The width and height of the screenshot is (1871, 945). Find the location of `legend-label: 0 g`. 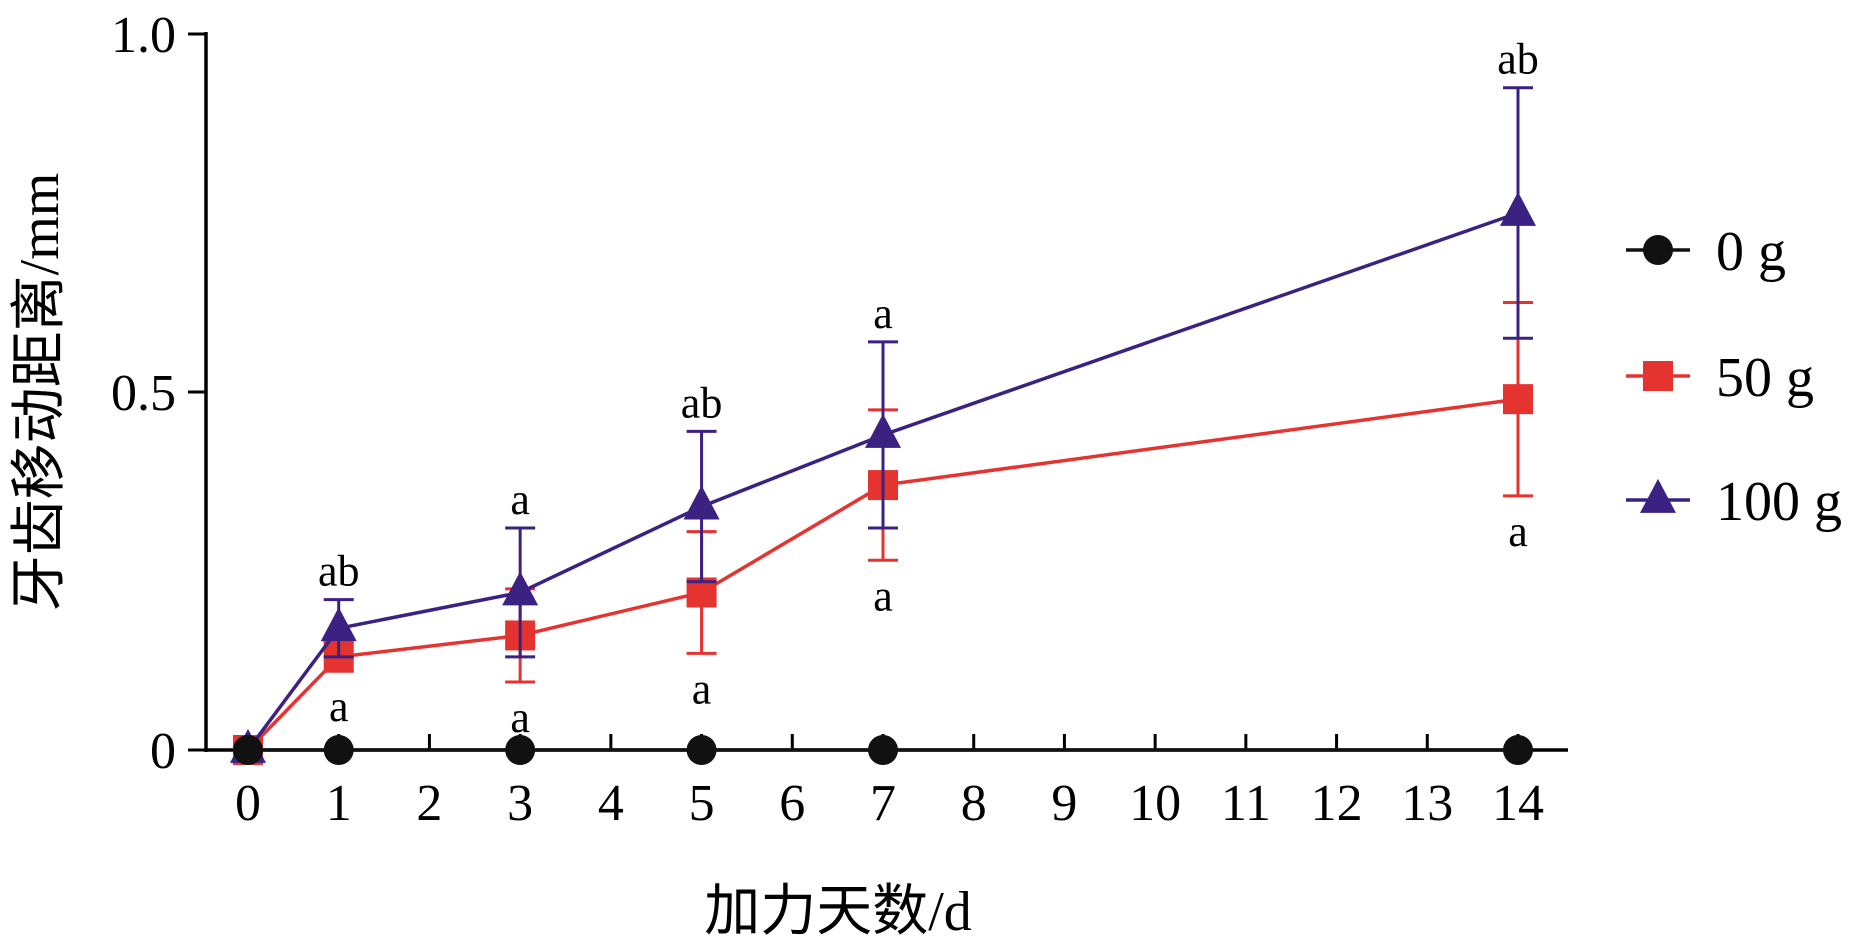

legend-label: 0 g is located at coordinates (1751, 252).